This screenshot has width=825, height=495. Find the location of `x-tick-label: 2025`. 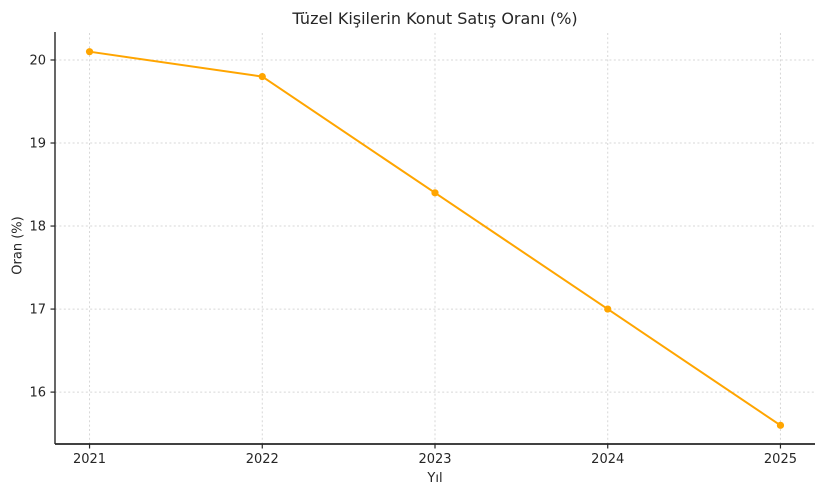

x-tick-label: 2025 is located at coordinates (780, 459).